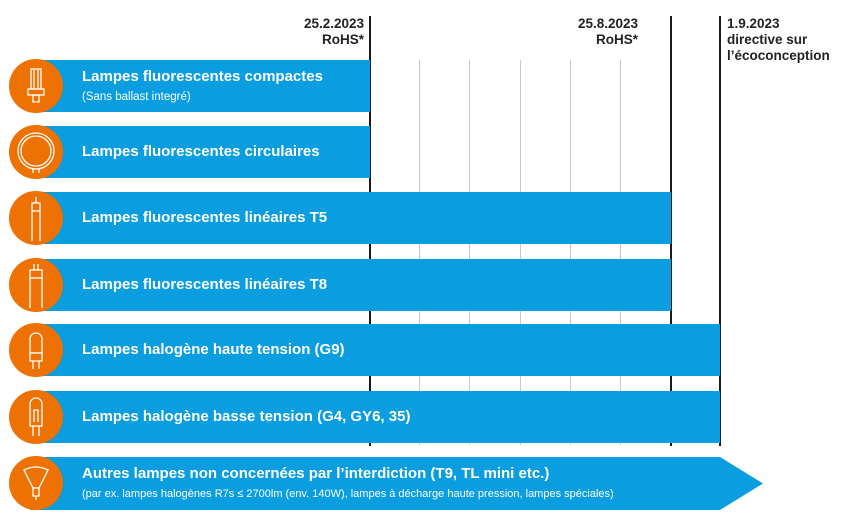 This screenshot has width=848, height=526. I want to click on circular-fluorescent-lamp-icon, so click(36, 152).